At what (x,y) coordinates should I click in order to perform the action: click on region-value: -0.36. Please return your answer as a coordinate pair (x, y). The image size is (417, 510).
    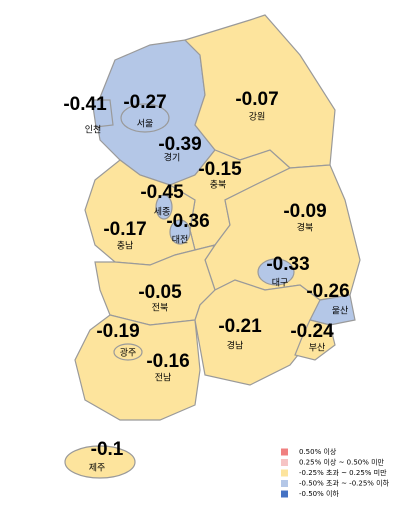
    Looking at the image, I should click on (187, 221).